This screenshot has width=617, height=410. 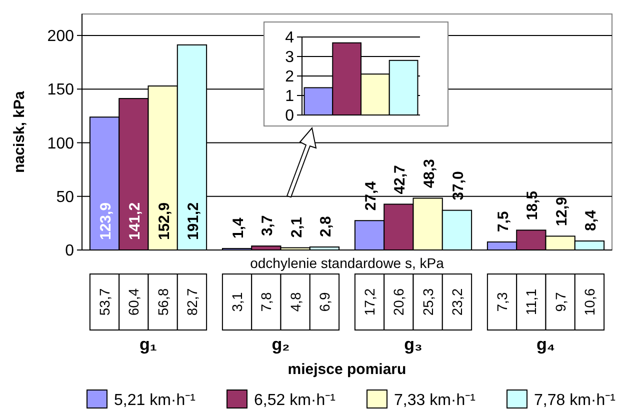 What do you see at coordinates (413, 344) in the screenshot?
I see `x-tick-label: g₃` at bounding box center [413, 344].